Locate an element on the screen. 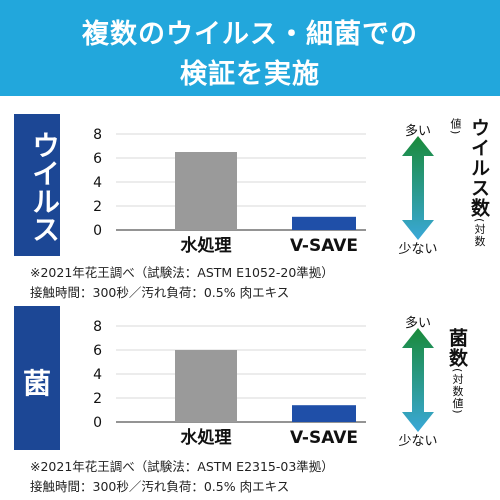 This screenshot has width=500, height=500. virus-more-label: 多い is located at coordinates (417, 131).